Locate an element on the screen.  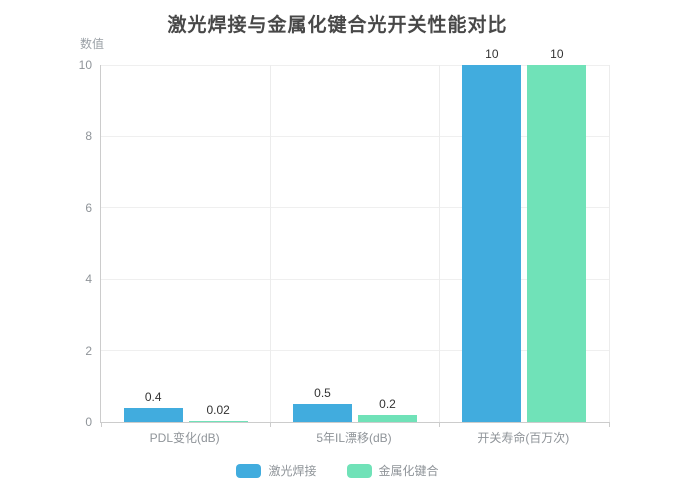
y-axis-tick-label: 0 is located at coordinates (88, 422).